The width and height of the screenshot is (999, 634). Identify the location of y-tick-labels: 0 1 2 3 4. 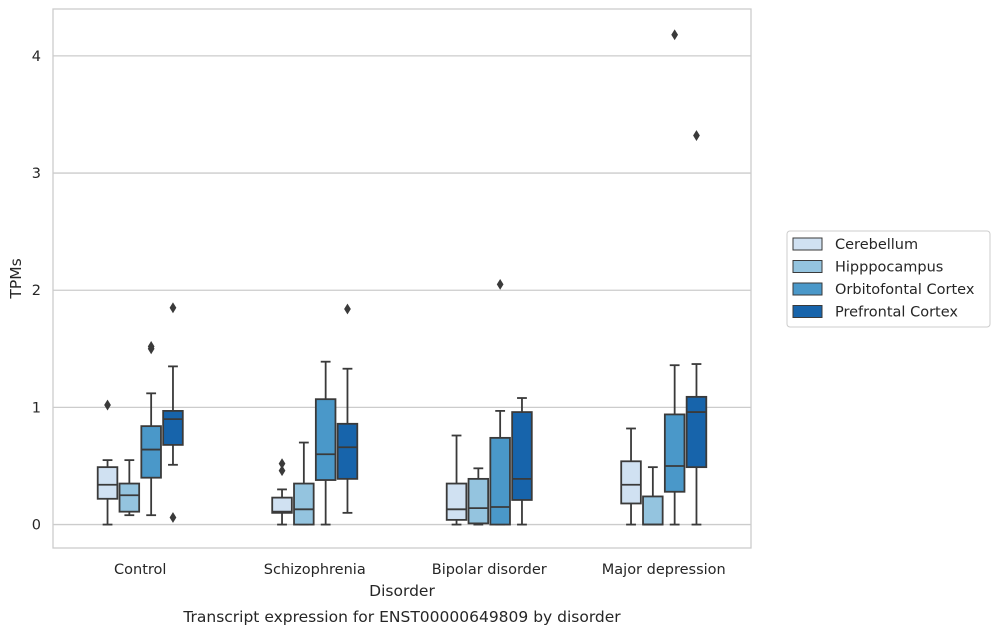
(36, 291).